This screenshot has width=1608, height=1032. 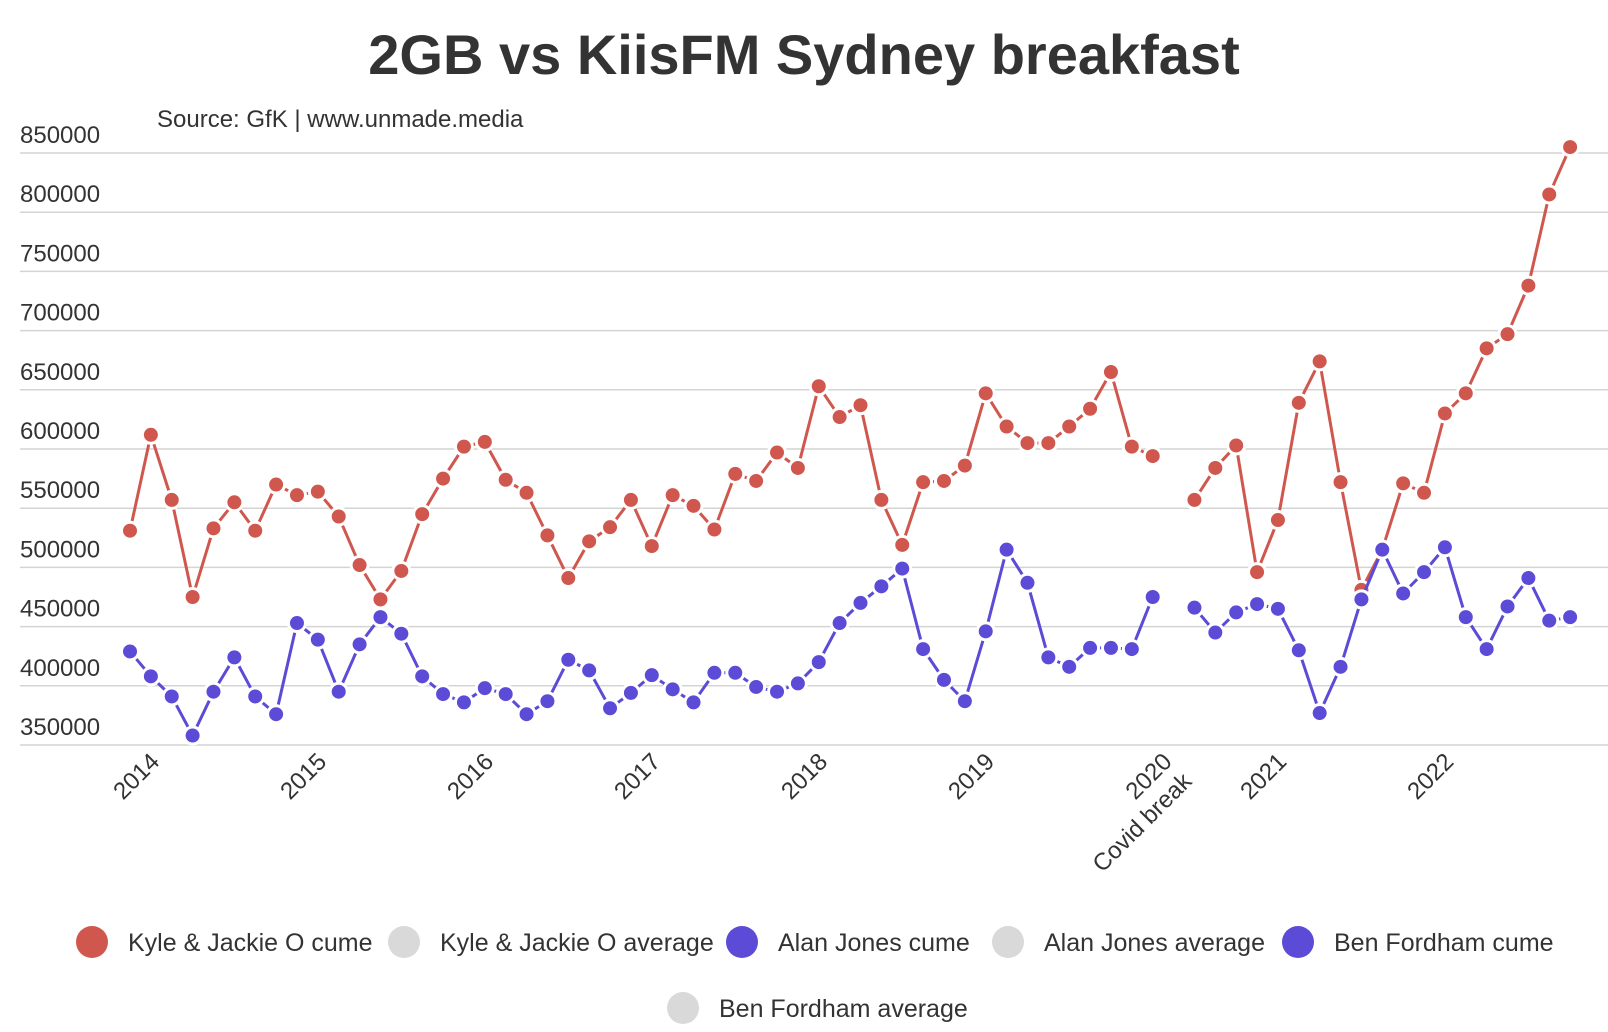 What do you see at coordinates (60, 549) in the screenshot?
I see `y-tick-label: 500000` at bounding box center [60, 549].